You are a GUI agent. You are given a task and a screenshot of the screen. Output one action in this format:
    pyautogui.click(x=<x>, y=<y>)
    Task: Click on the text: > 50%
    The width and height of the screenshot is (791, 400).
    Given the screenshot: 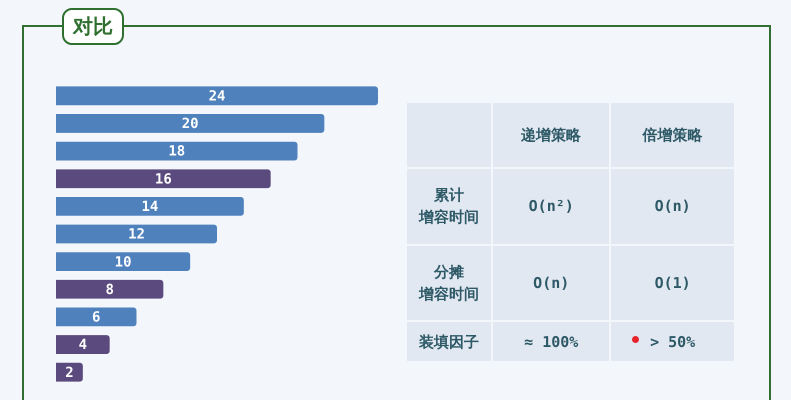 What is the action you would take?
    pyautogui.click(x=673, y=341)
    